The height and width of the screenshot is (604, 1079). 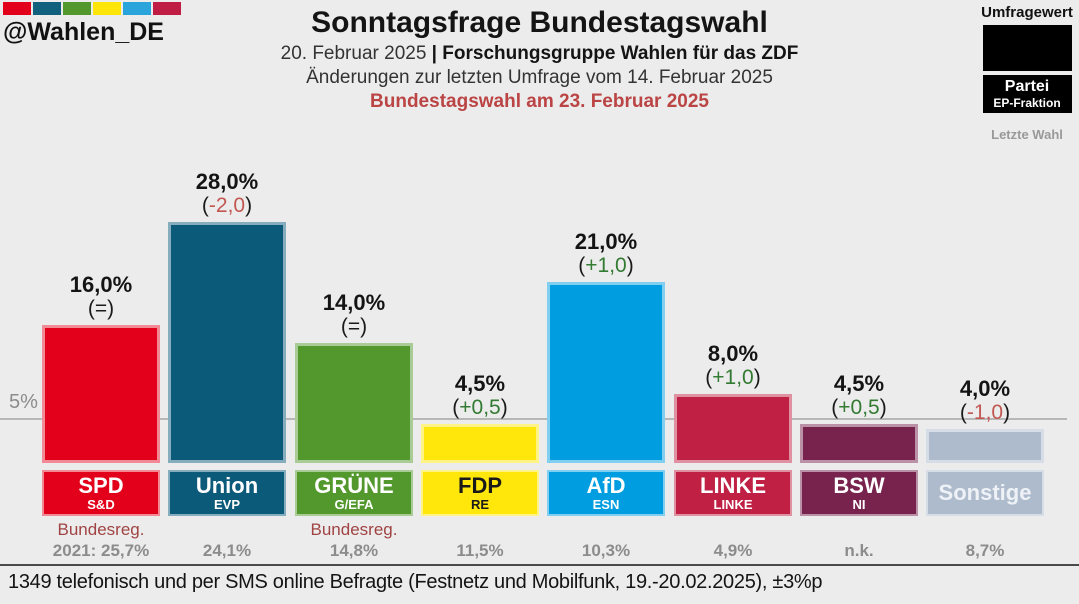 What do you see at coordinates (733, 504) in the screenshot?
I see `party-ep-fraction: LINKE` at bounding box center [733, 504].